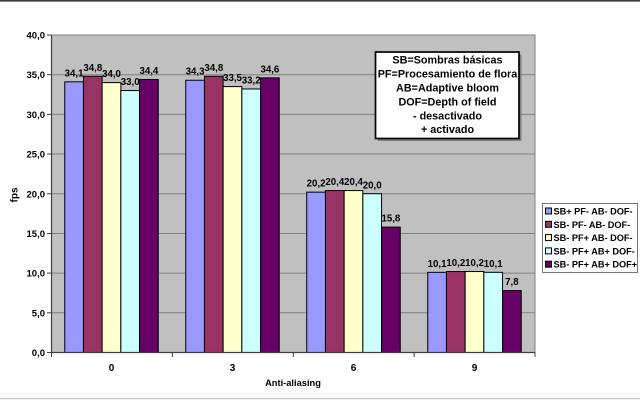 This screenshot has width=640, height=401. Describe the element at coordinates (447, 102) in the screenshot. I see `svg-text: DOF=Depth of field` at that location.